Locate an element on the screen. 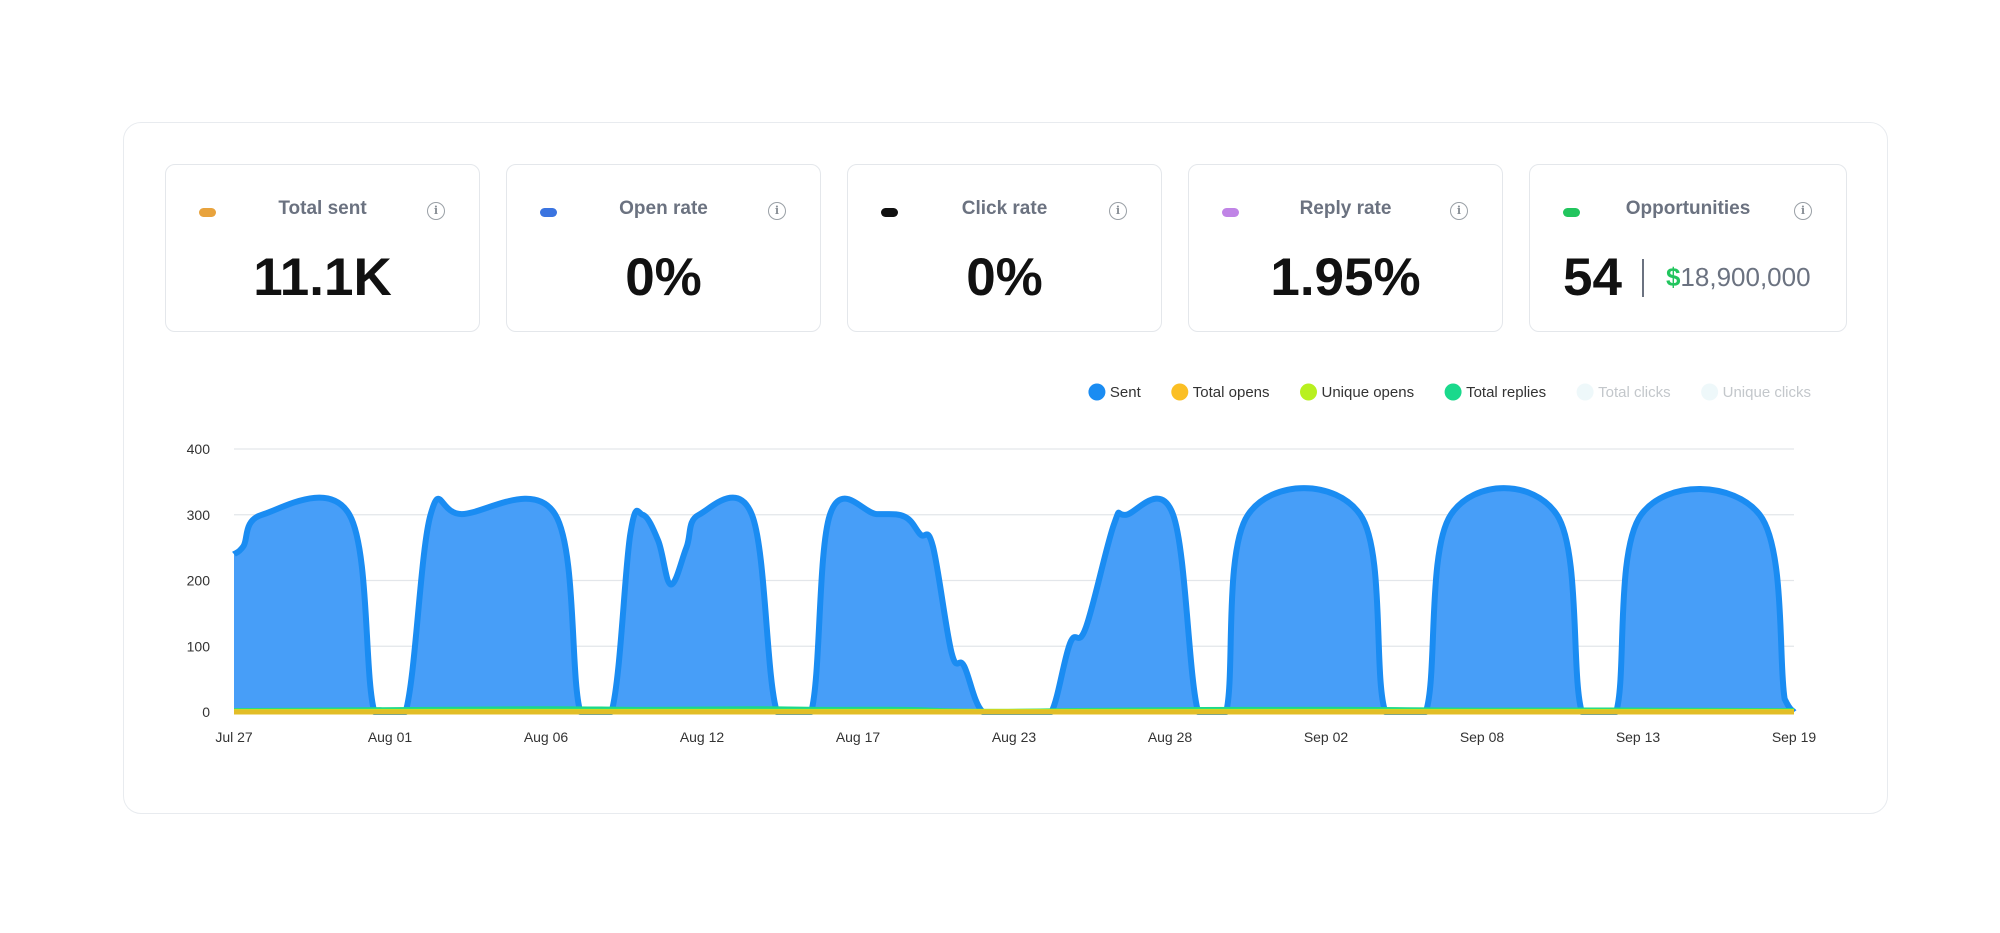  opportunities-amount: $18,900,000 is located at coordinates (1738, 277).